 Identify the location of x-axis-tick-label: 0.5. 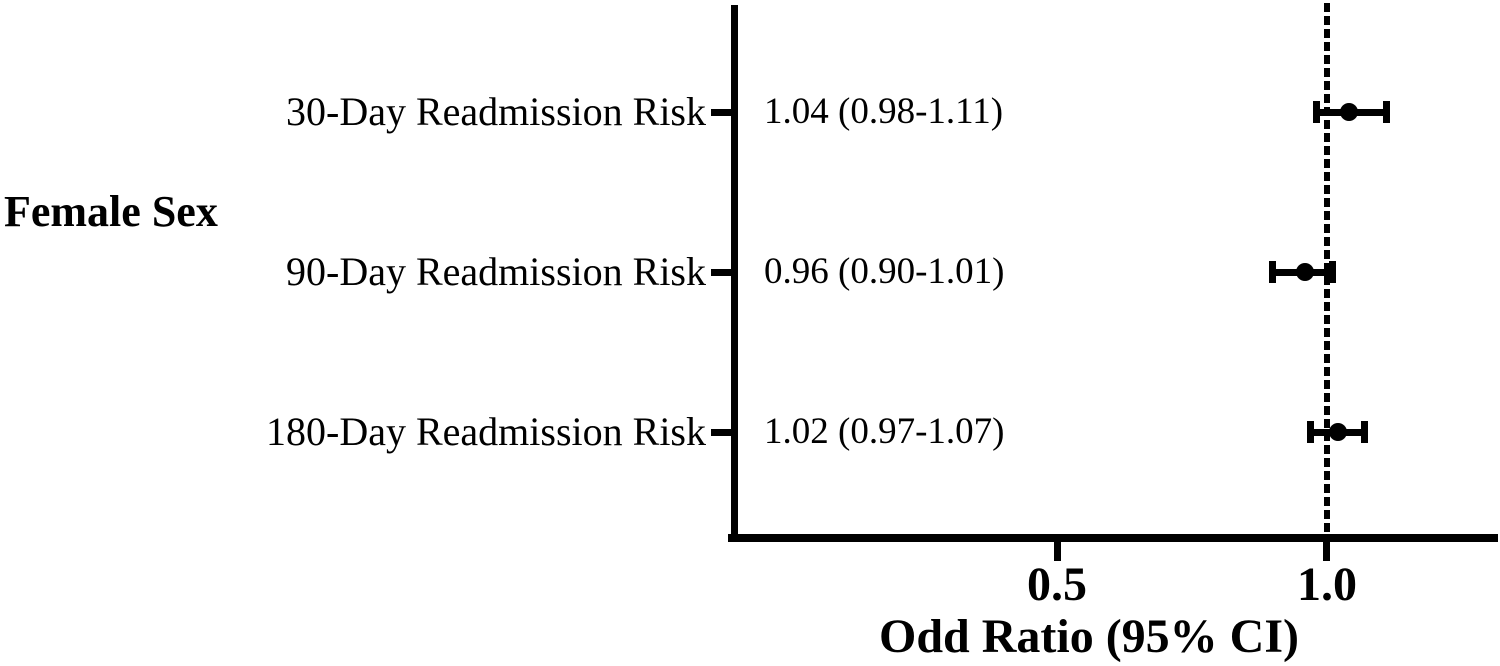
(1057, 584).